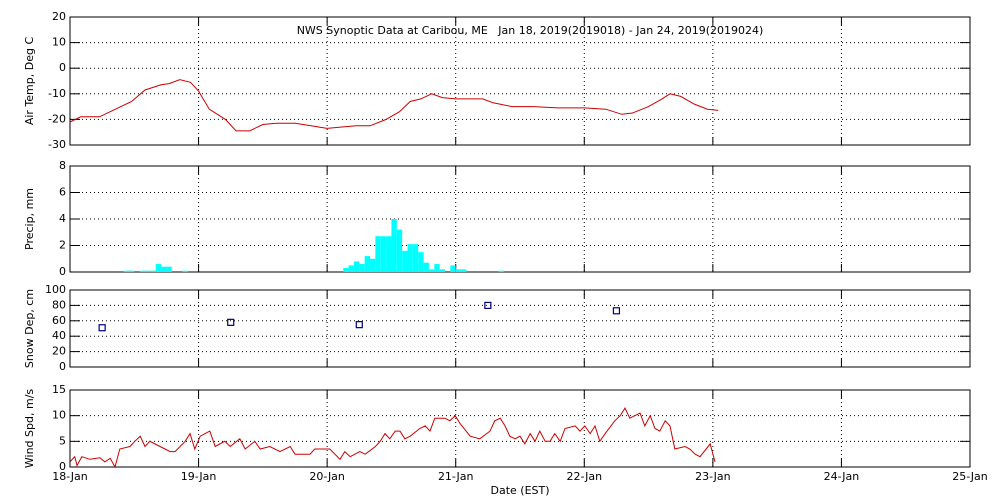 Image resolution: width=1000 pixels, height=500 pixels. Describe the element at coordinates (55, 289) in the screenshot. I see `y-tick-label: 100` at that location.